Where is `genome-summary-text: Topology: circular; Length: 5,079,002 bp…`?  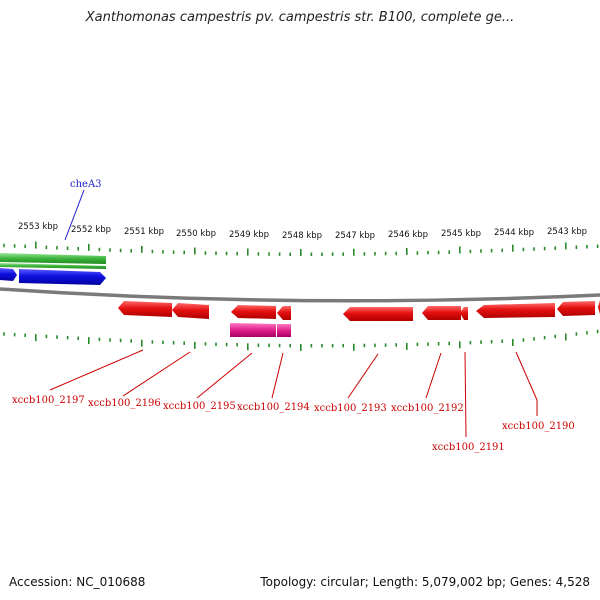
genome-summary-text: Topology: circular; Length: 5,079,002 bp… is located at coordinates (425, 582).